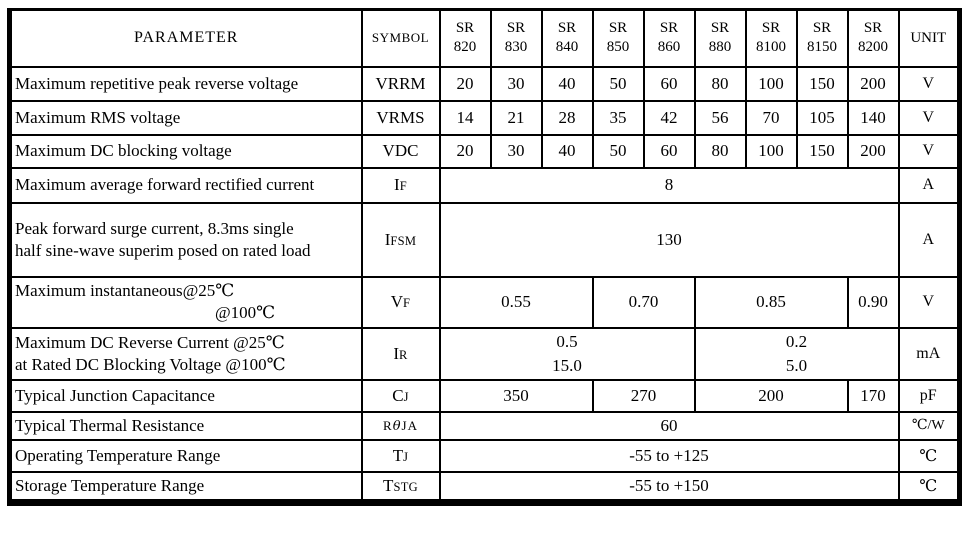  I want to click on parameter-line: @100℃, so click(245, 312).